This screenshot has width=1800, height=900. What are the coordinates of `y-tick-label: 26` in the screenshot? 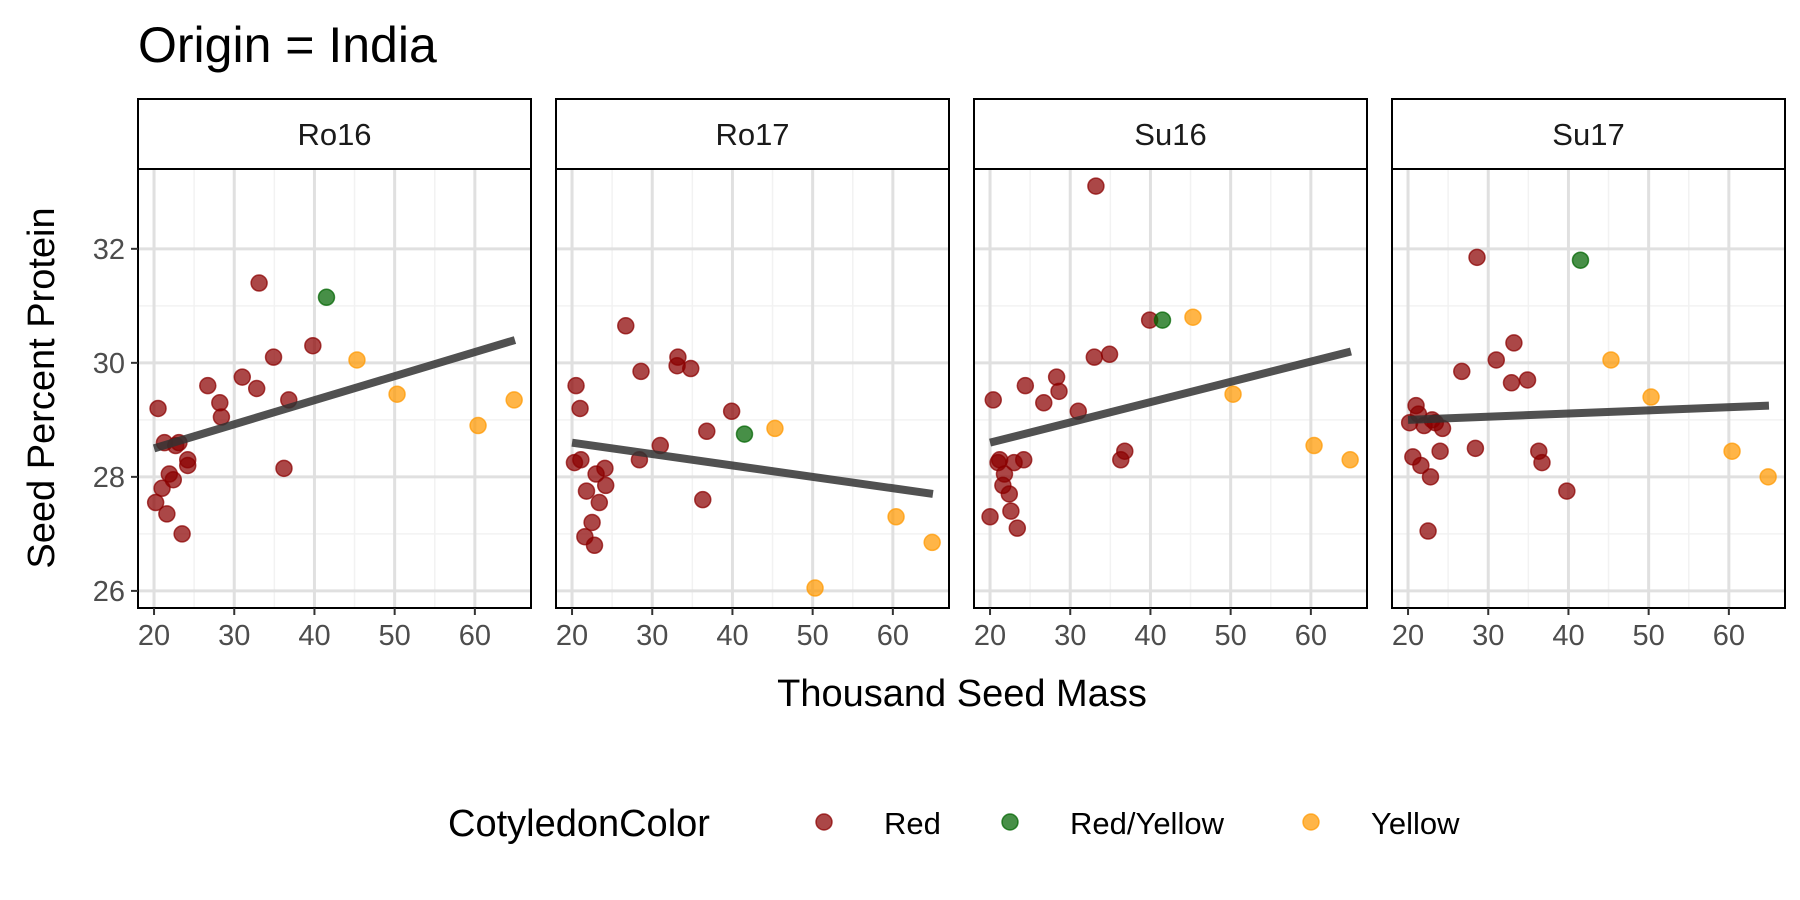 It's located at (109, 592).